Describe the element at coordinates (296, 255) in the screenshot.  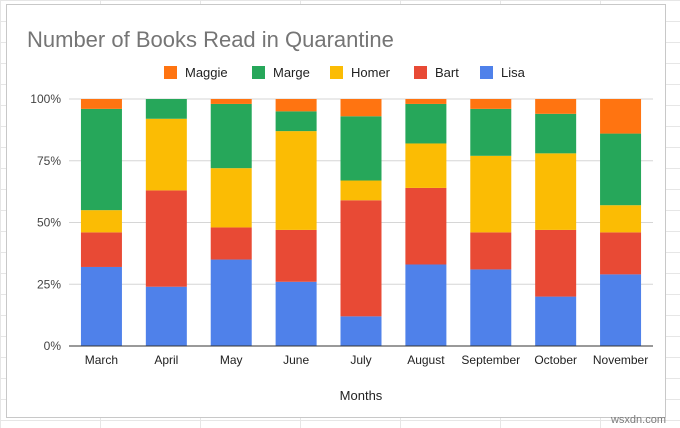
I see `bar-june-bart` at that location.